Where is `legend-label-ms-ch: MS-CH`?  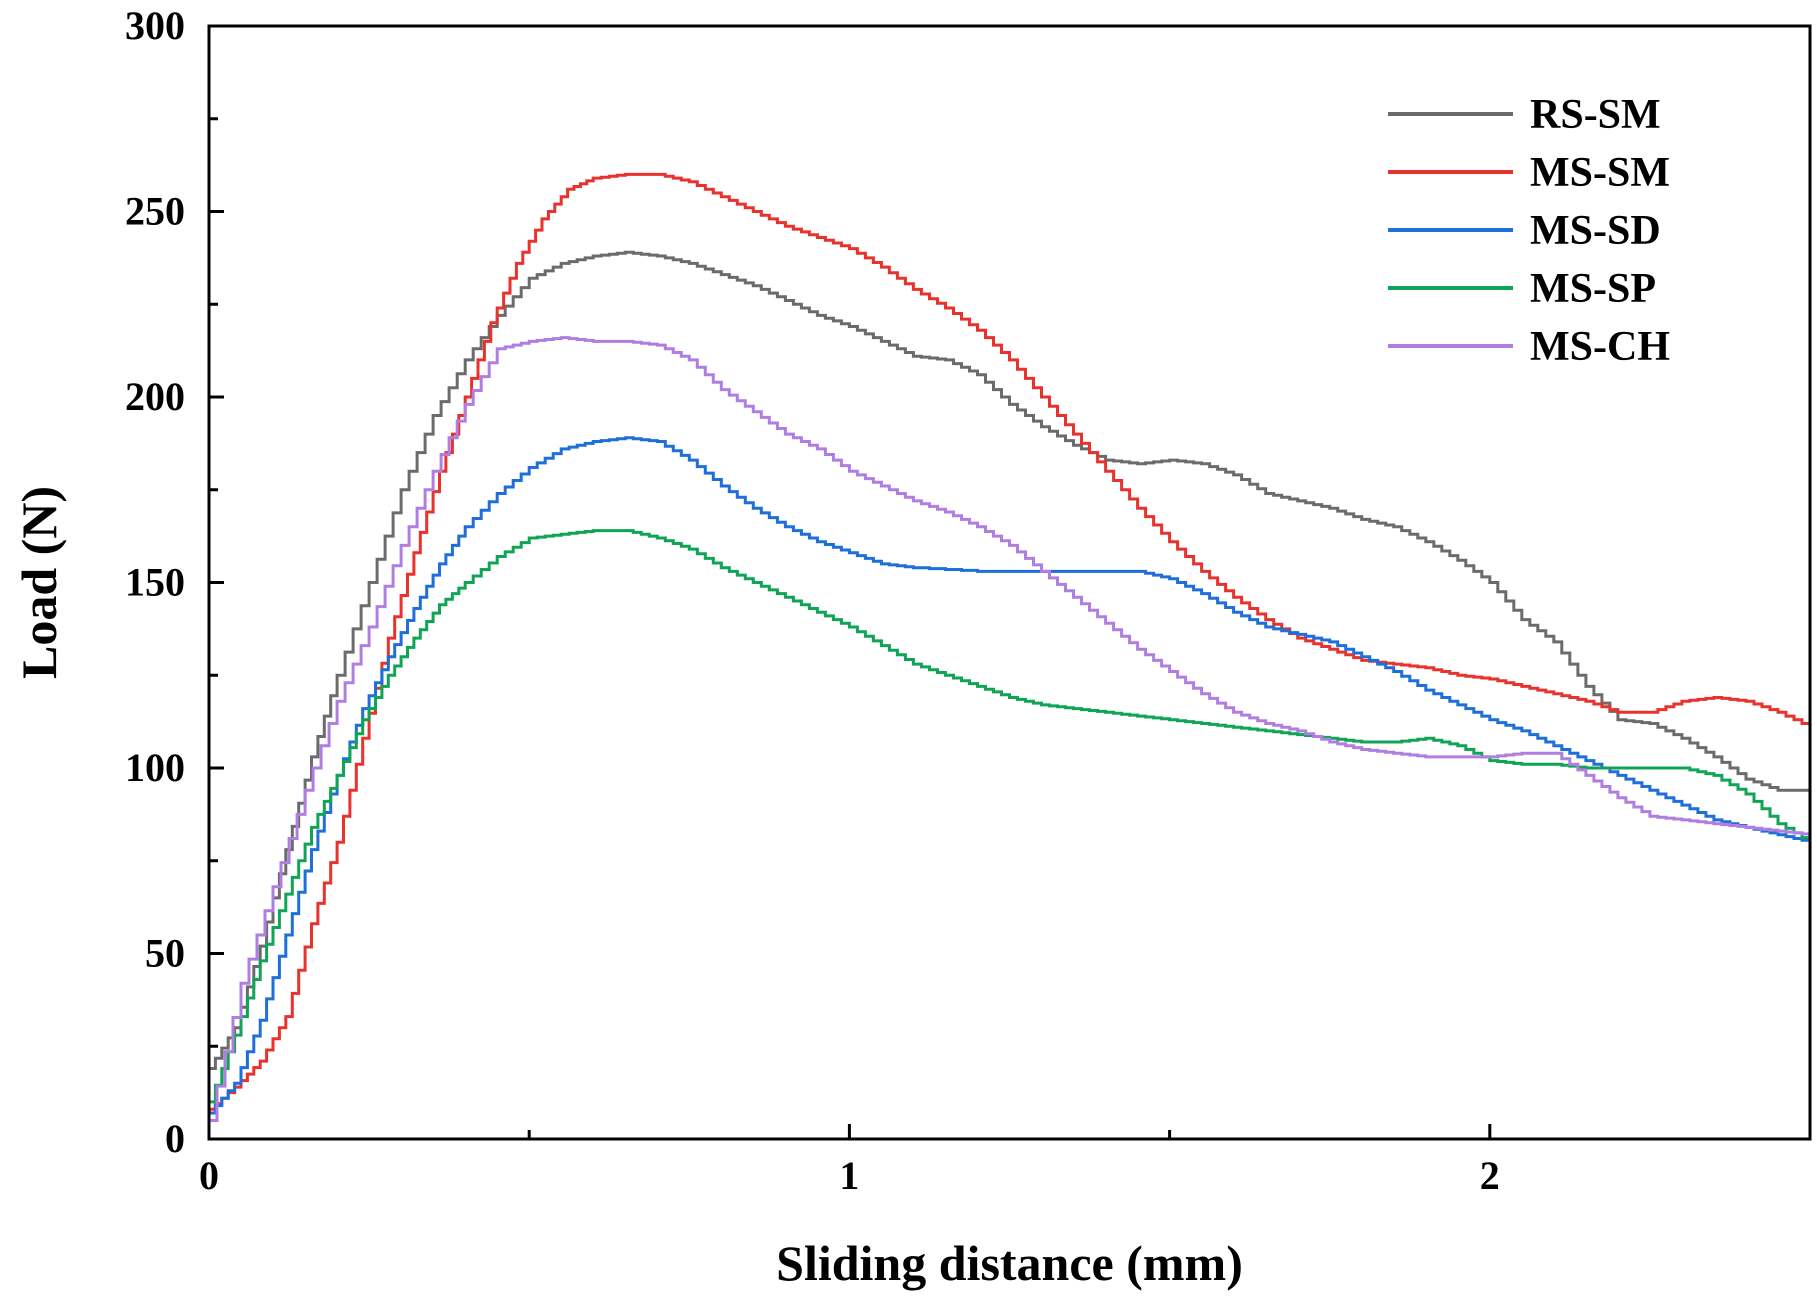
legend-label-ms-ch: MS-CH is located at coordinates (1600, 347).